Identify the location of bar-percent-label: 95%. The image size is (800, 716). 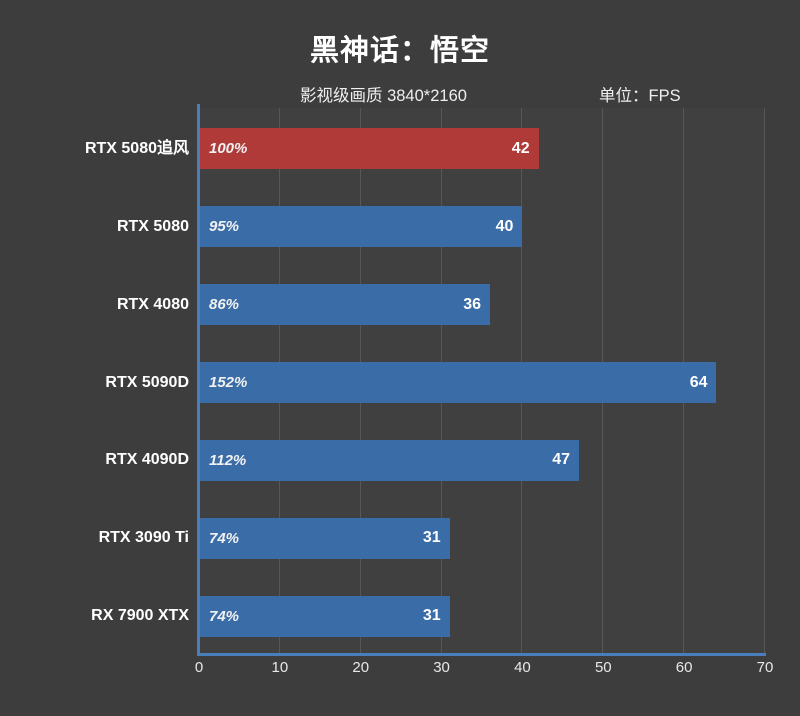
(224, 227).